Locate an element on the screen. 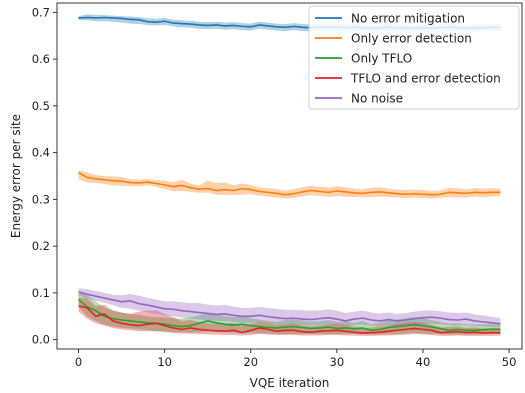  x-axis-ticks: 0 10 20 30 40 50 is located at coordinates (296, 359).